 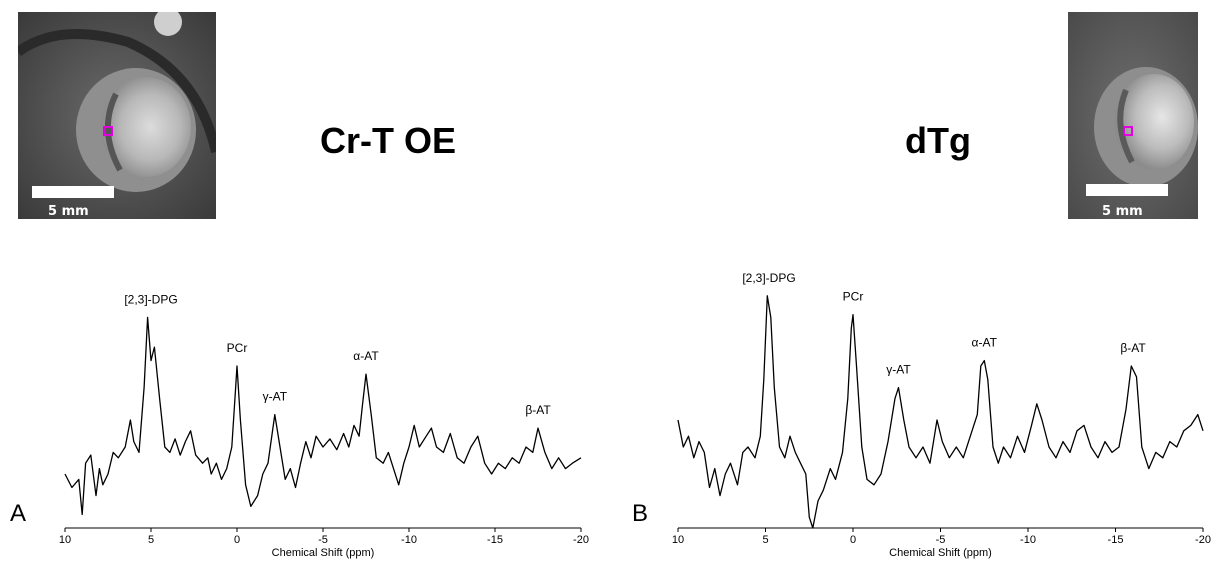 I want to click on panel-b-letter: B, so click(x=640, y=513).